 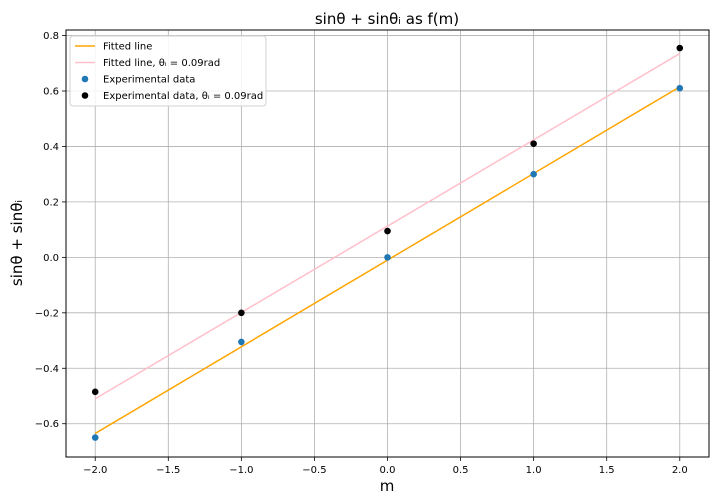 I want to click on y-tick-label: −0.6, so click(x=47, y=424).